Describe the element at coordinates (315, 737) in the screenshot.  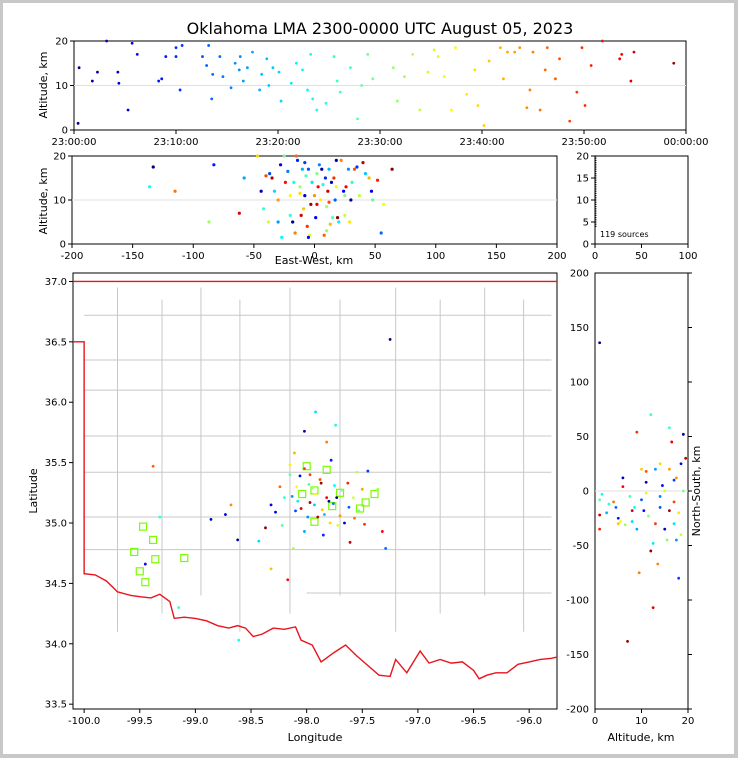
I see `plan-view-xlabel: Longitude` at that location.